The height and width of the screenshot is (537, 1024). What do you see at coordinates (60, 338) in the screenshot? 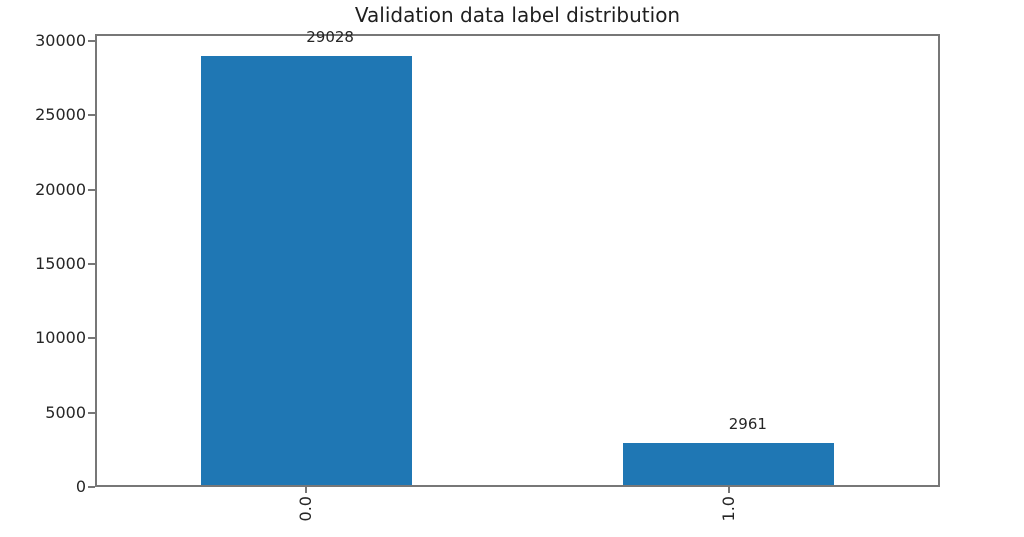
I see `y-tick-label: 10000` at bounding box center [60, 338].